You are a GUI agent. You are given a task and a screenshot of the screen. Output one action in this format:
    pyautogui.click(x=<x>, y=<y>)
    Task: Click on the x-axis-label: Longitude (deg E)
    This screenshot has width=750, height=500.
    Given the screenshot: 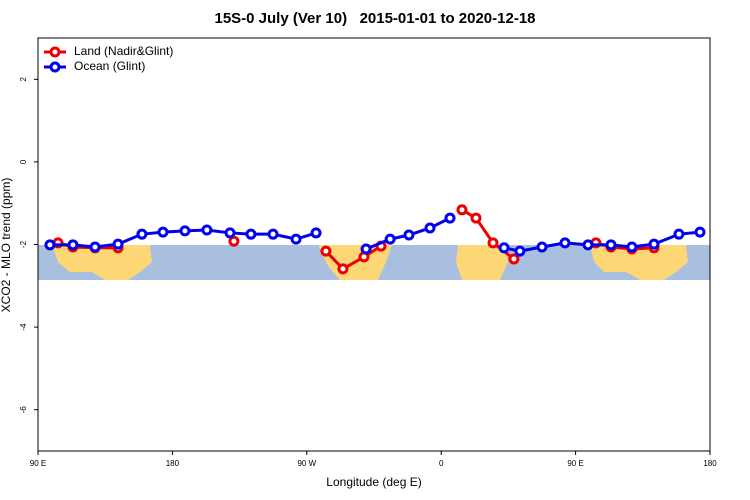 What is the action you would take?
    pyautogui.click(x=373, y=482)
    